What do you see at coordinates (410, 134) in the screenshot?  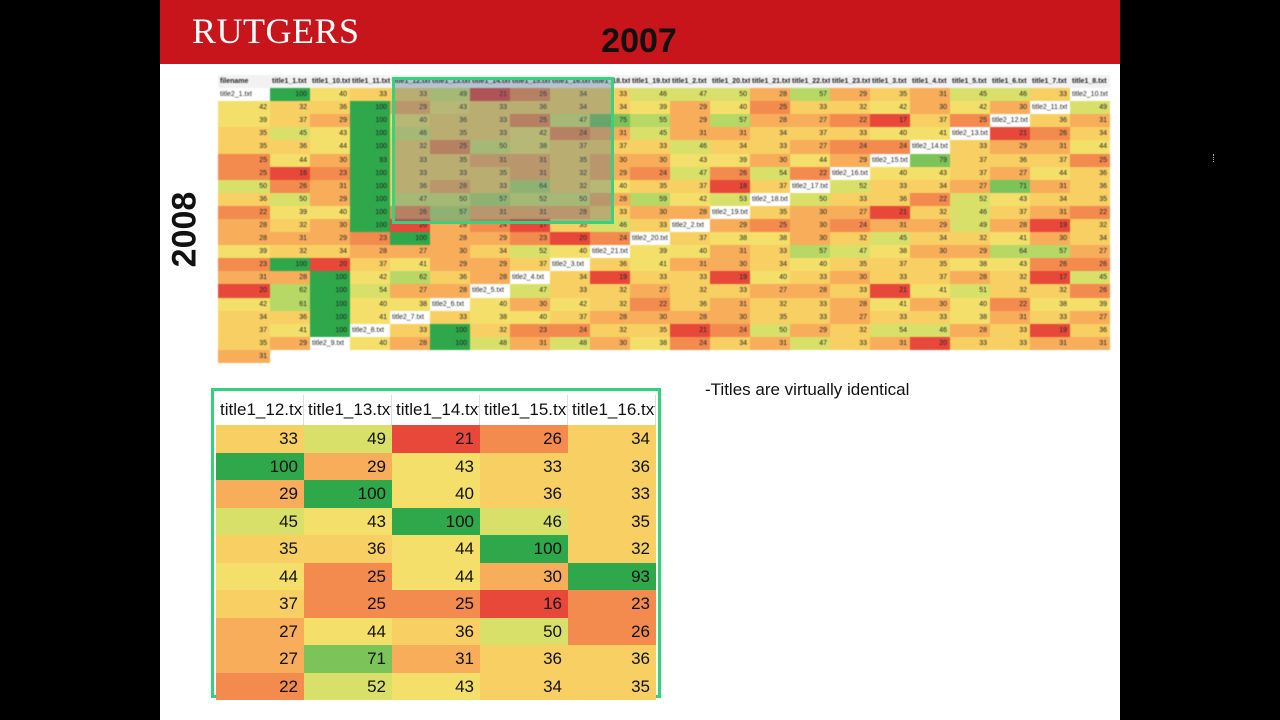 I see `matrix-cell: 46` at bounding box center [410, 134].